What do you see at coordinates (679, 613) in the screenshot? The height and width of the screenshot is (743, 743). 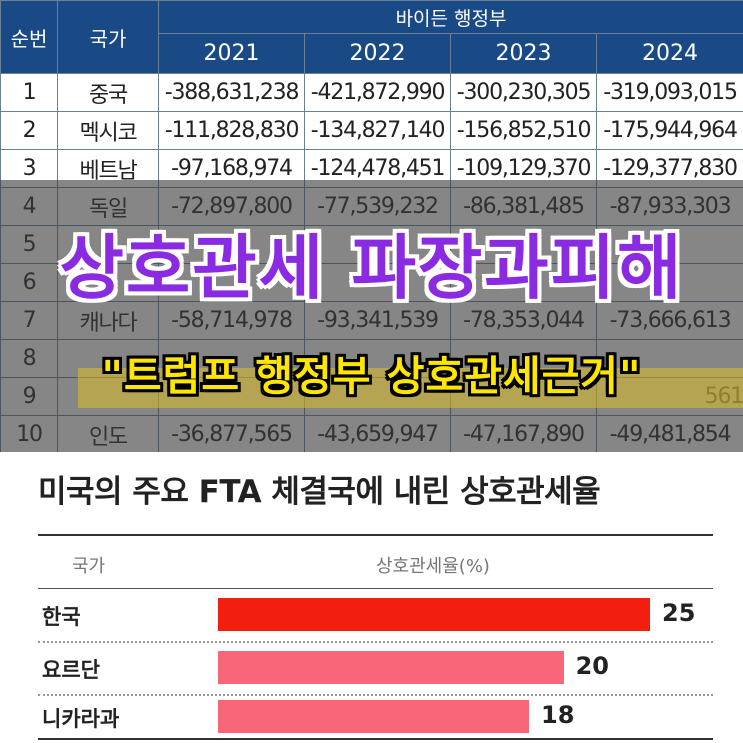 I see `bar-value-label: 25` at bounding box center [679, 613].